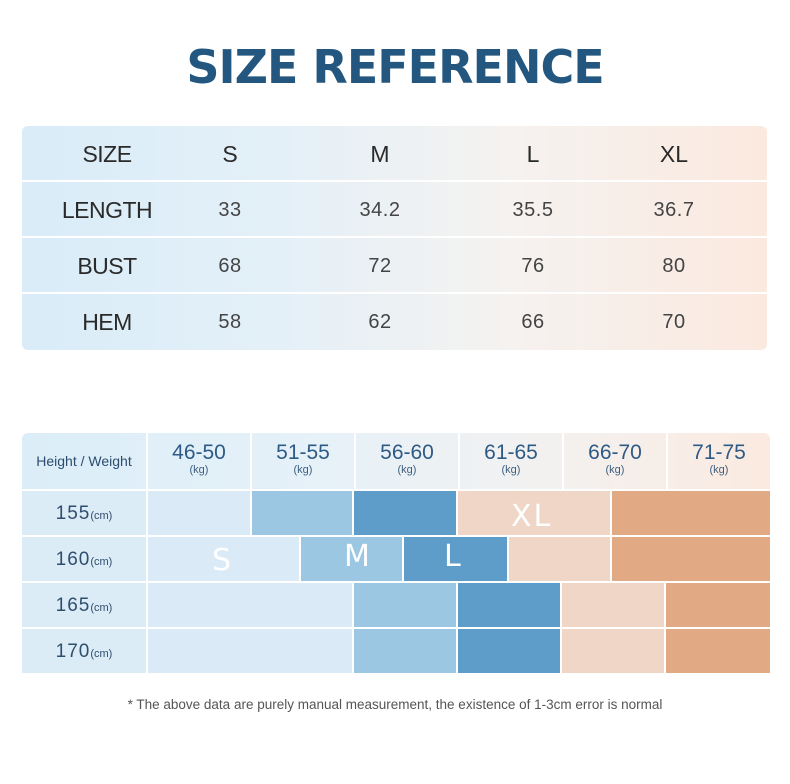  What do you see at coordinates (674, 322) in the screenshot?
I see `table-cell: 70` at bounding box center [674, 322].